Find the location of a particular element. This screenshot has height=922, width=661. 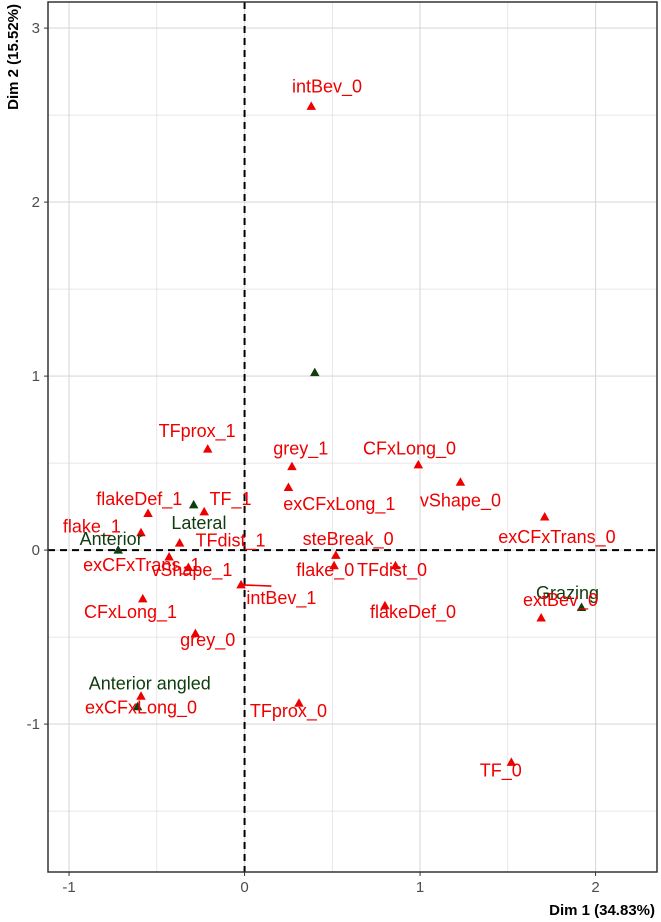

y-tick-label: 0 is located at coordinates (36, 550).